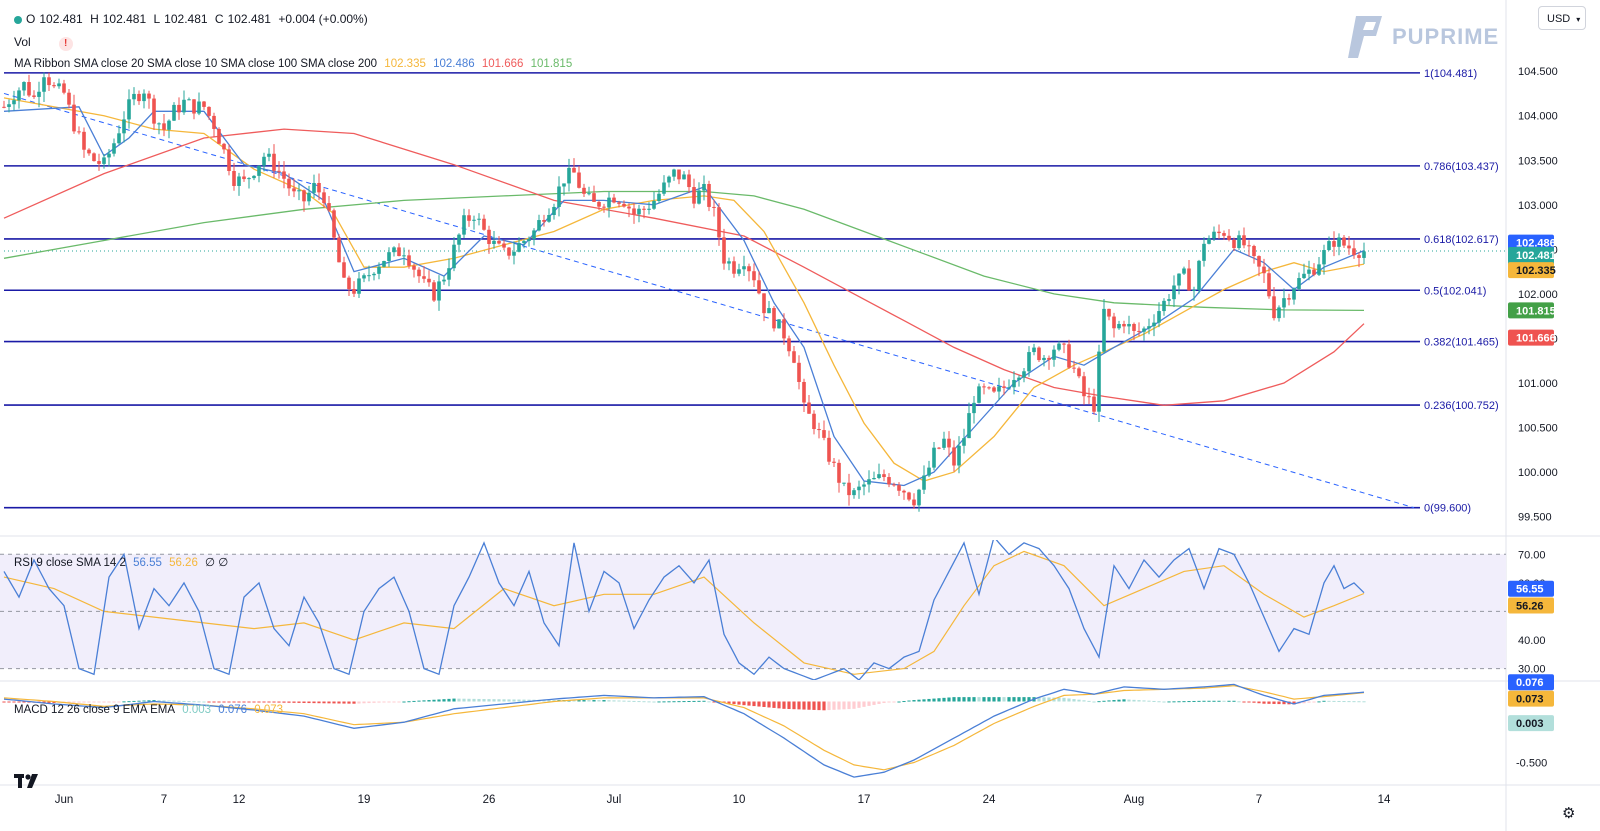 This screenshot has height=831, width=1600. Describe the element at coordinates (249, 19) in the screenshot. I see `close-value: 102.481` at that location.